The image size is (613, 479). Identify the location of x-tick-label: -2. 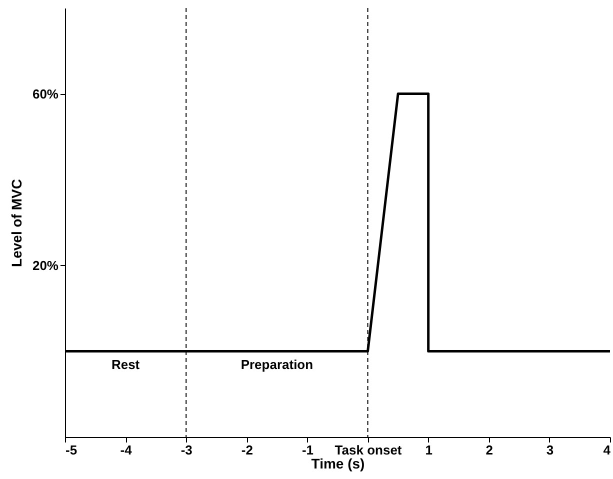
(247, 450).